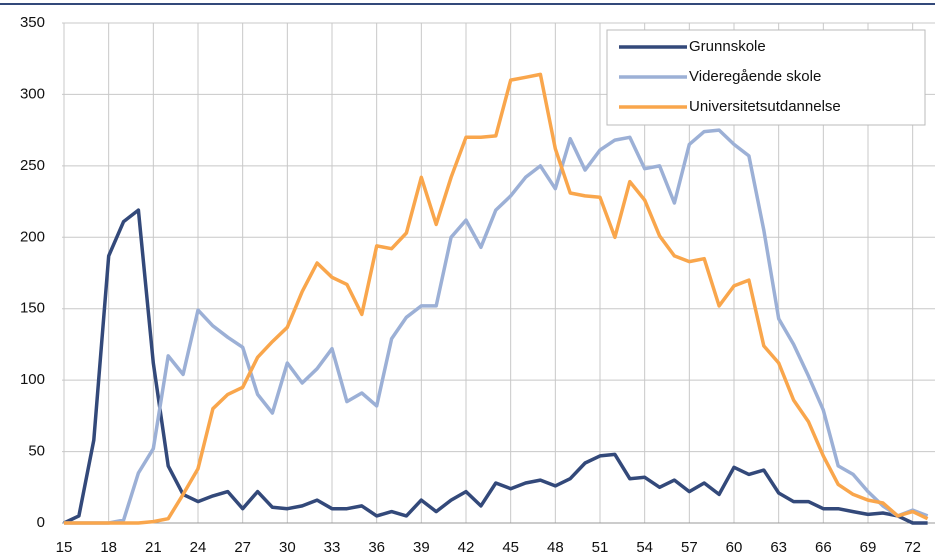 The width and height of the screenshot is (935, 558). Describe the element at coordinates (823, 547) in the screenshot. I see `x-tick-label: 66` at that location.